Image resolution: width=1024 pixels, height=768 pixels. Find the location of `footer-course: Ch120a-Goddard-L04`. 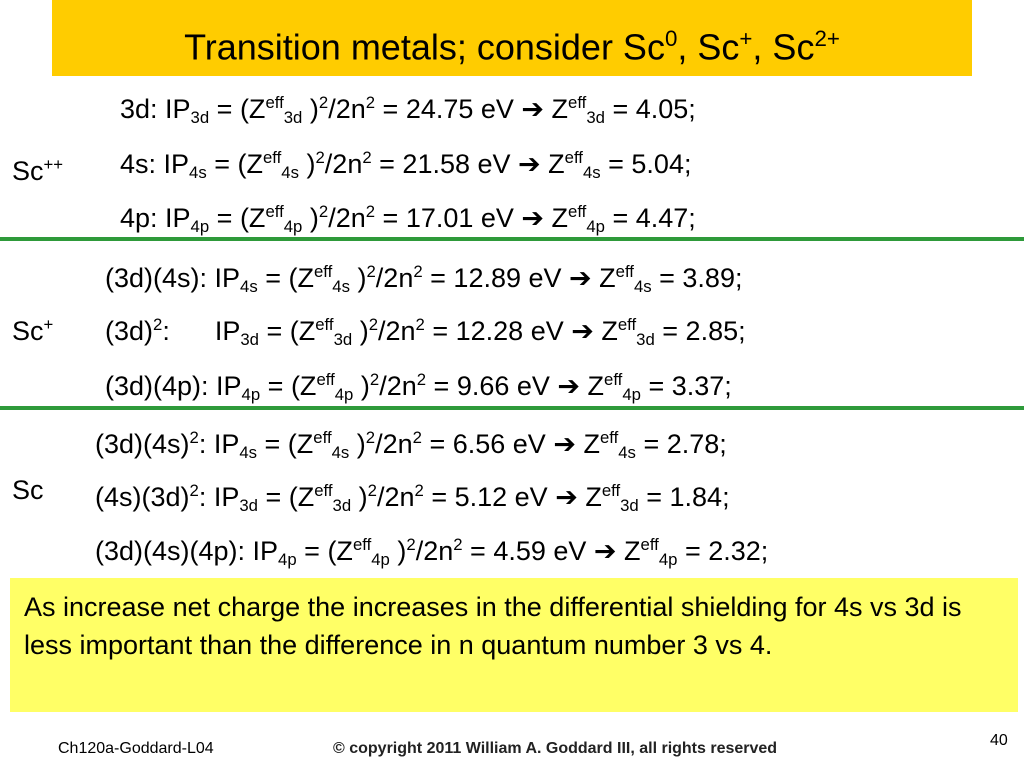

footer-course: Ch120a-Goddard-L04 is located at coordinates (136, 748).